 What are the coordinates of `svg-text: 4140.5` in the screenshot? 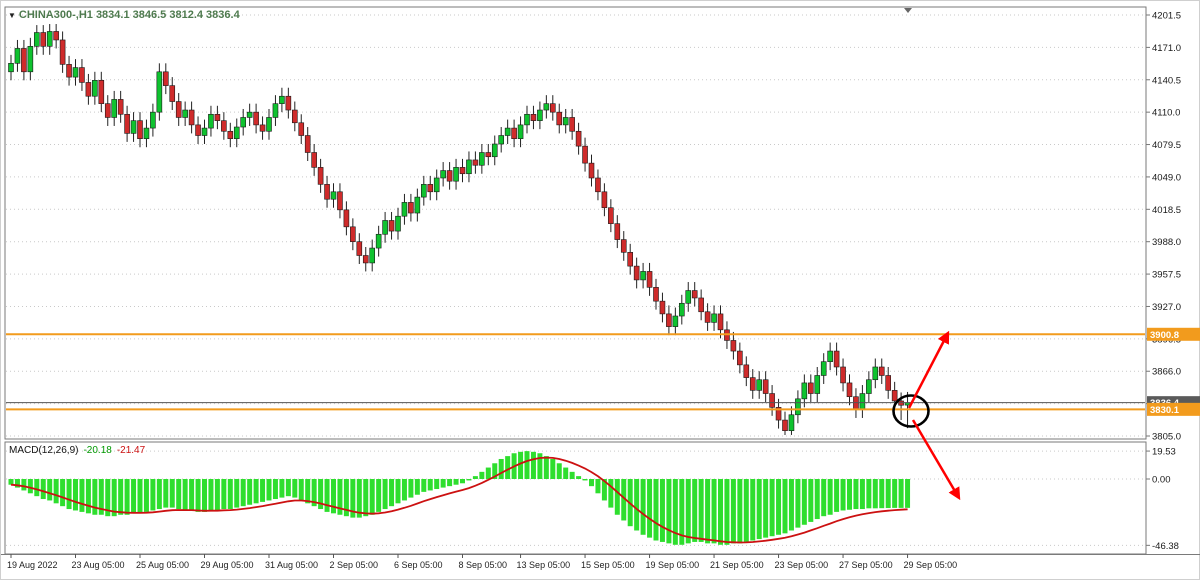 It's located at (1166, 80).